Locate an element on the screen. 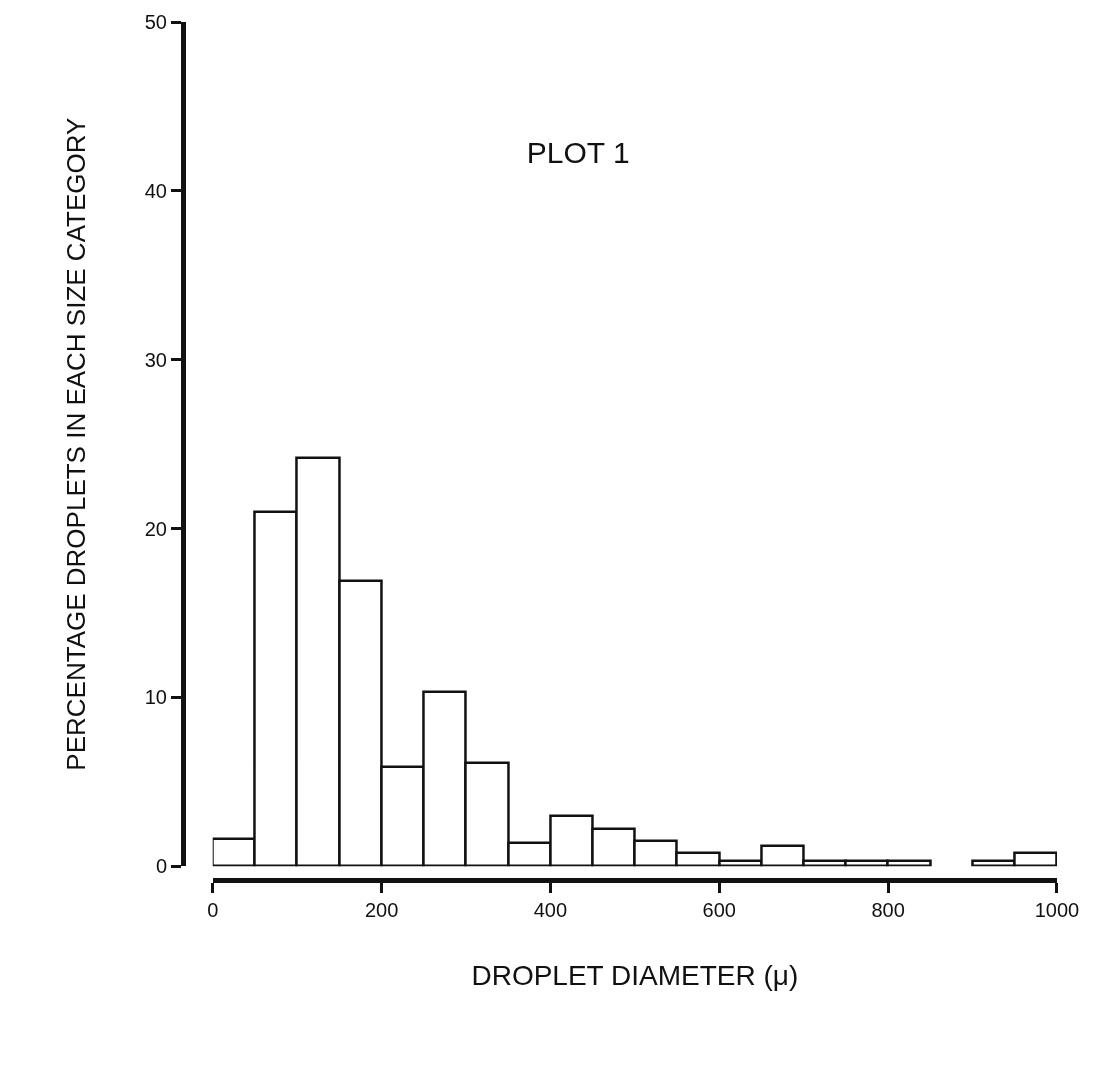 This screenshot has width=1112, height=1090. x-tick-label: 0 is located at coordinates (213, 910).